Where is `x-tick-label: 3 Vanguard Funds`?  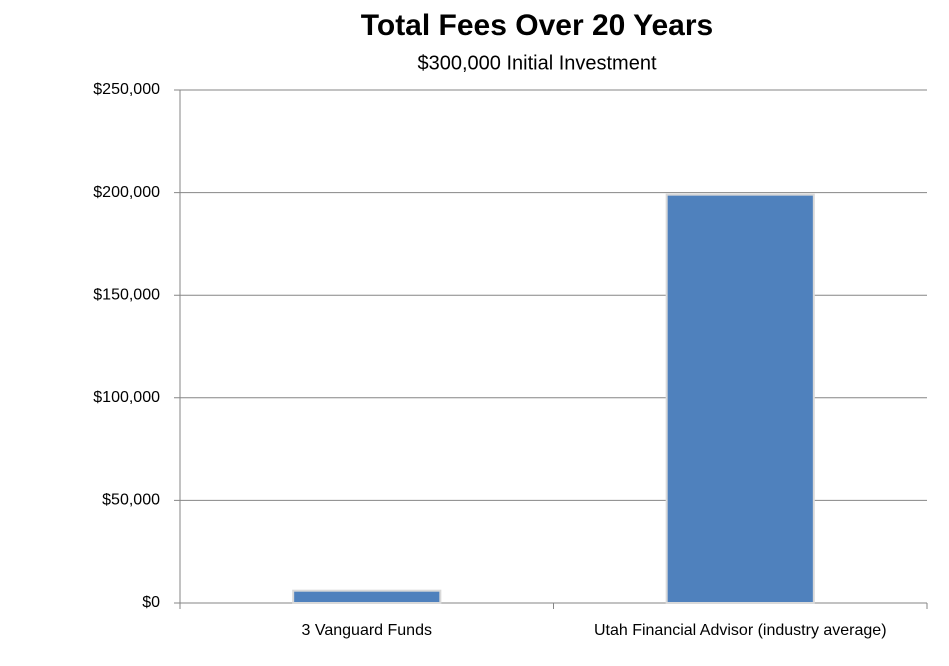
x-tick-label: 3 Vanguard Funds is located at coordinates (367, 630).